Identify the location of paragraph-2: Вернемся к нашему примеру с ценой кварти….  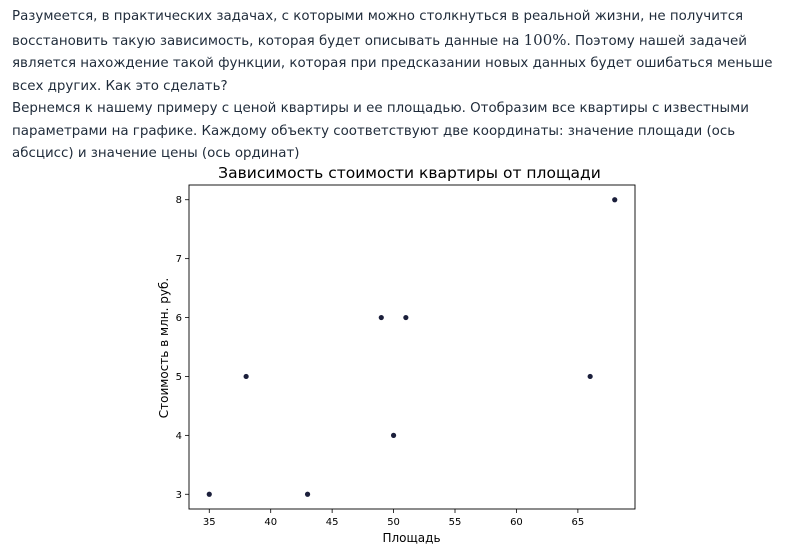
(380, 131).